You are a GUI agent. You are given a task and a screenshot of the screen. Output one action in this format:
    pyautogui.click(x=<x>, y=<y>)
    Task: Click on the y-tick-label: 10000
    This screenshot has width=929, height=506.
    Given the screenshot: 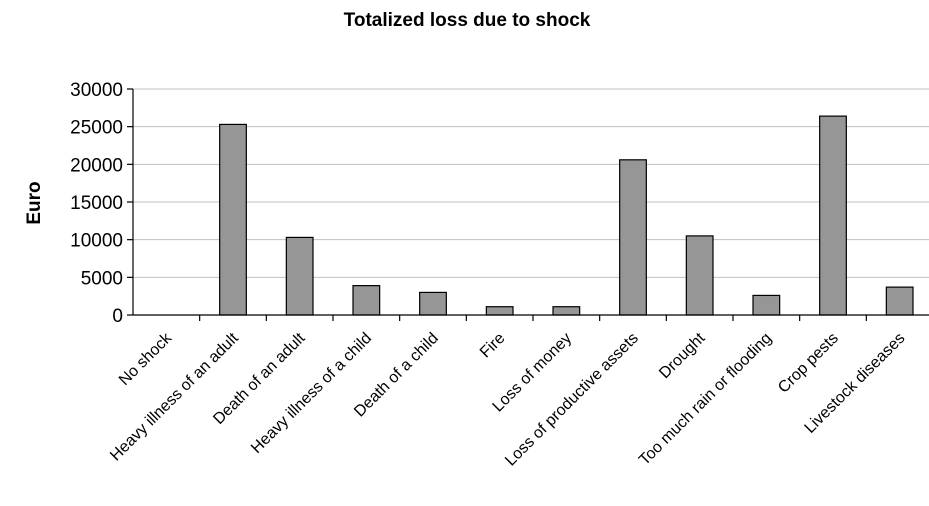 What is the action you would take?
    pyautogui.click(x=96, y=241)
    